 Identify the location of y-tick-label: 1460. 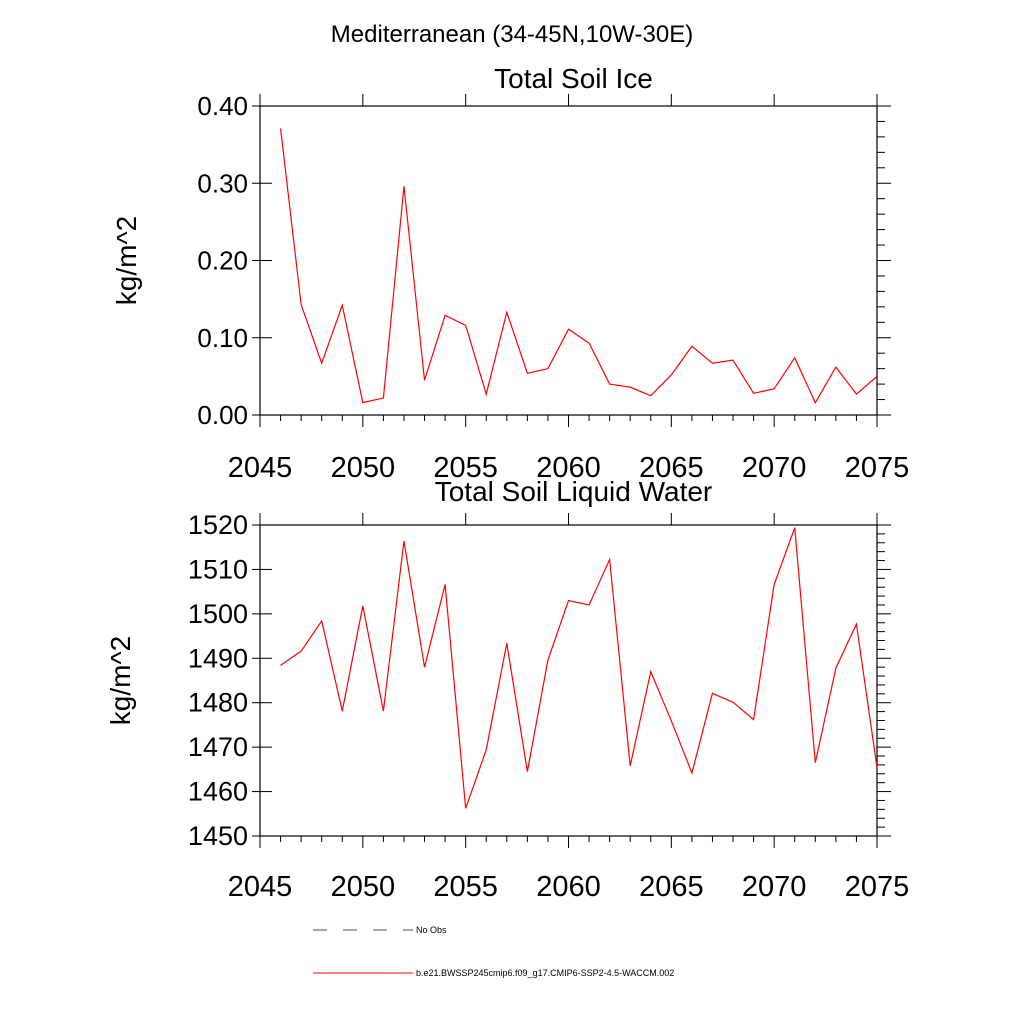
(218, 792).